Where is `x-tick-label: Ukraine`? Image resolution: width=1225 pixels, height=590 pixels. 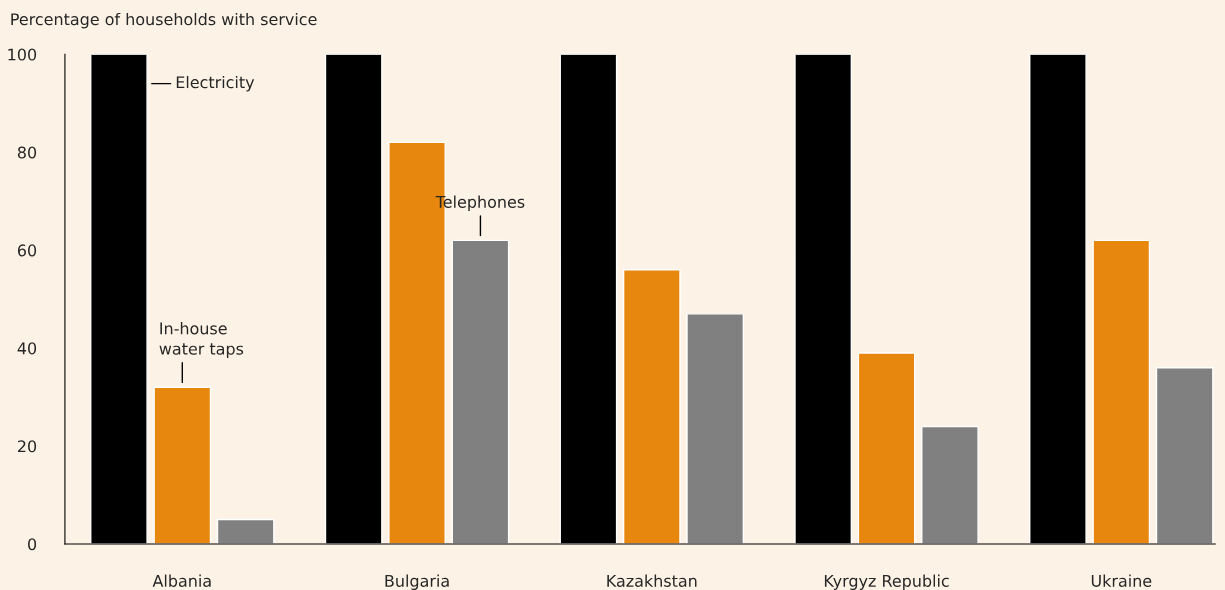
x-tick-label: Ukraine is located at coordinates (1121, 580).